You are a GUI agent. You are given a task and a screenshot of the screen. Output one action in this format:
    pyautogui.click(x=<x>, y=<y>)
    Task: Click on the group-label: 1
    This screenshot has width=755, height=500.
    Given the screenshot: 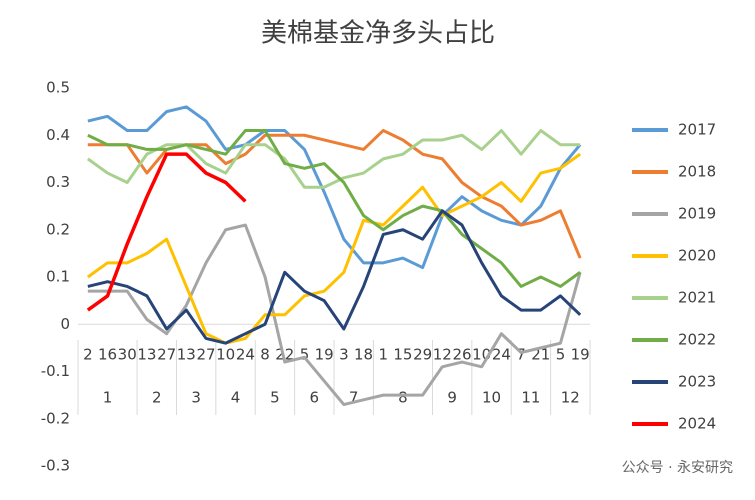 What is the action you would take?
    pyautogui.click(x=108, y=398)
    